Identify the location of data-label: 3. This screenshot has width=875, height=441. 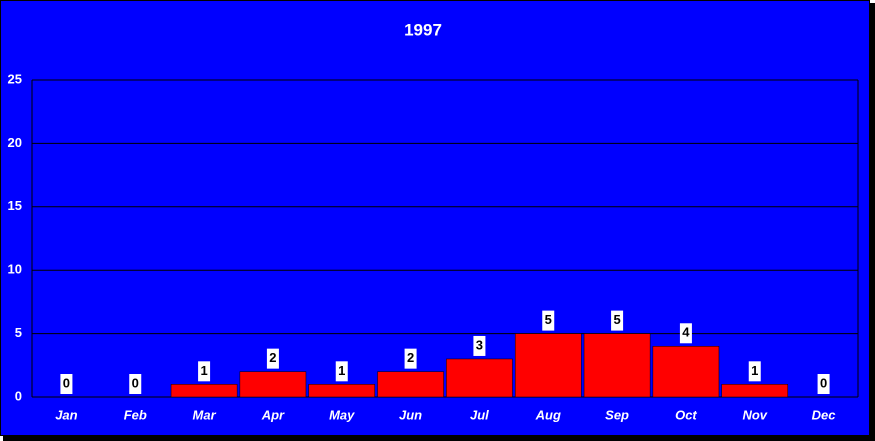
(479, 344).